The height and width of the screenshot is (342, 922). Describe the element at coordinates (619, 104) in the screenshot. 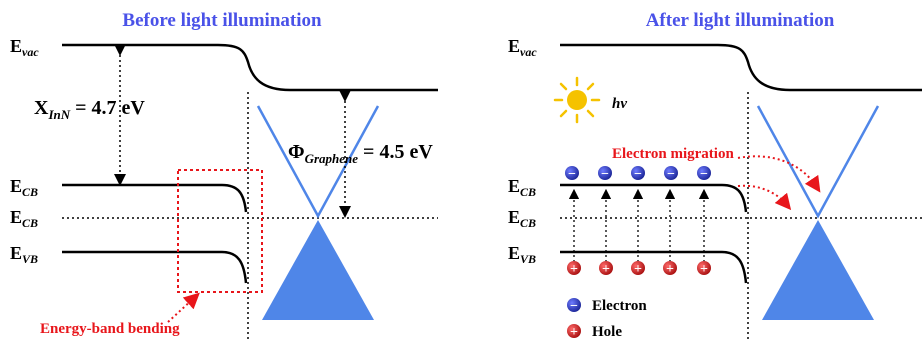

I see `hv-label: hv` at that location.